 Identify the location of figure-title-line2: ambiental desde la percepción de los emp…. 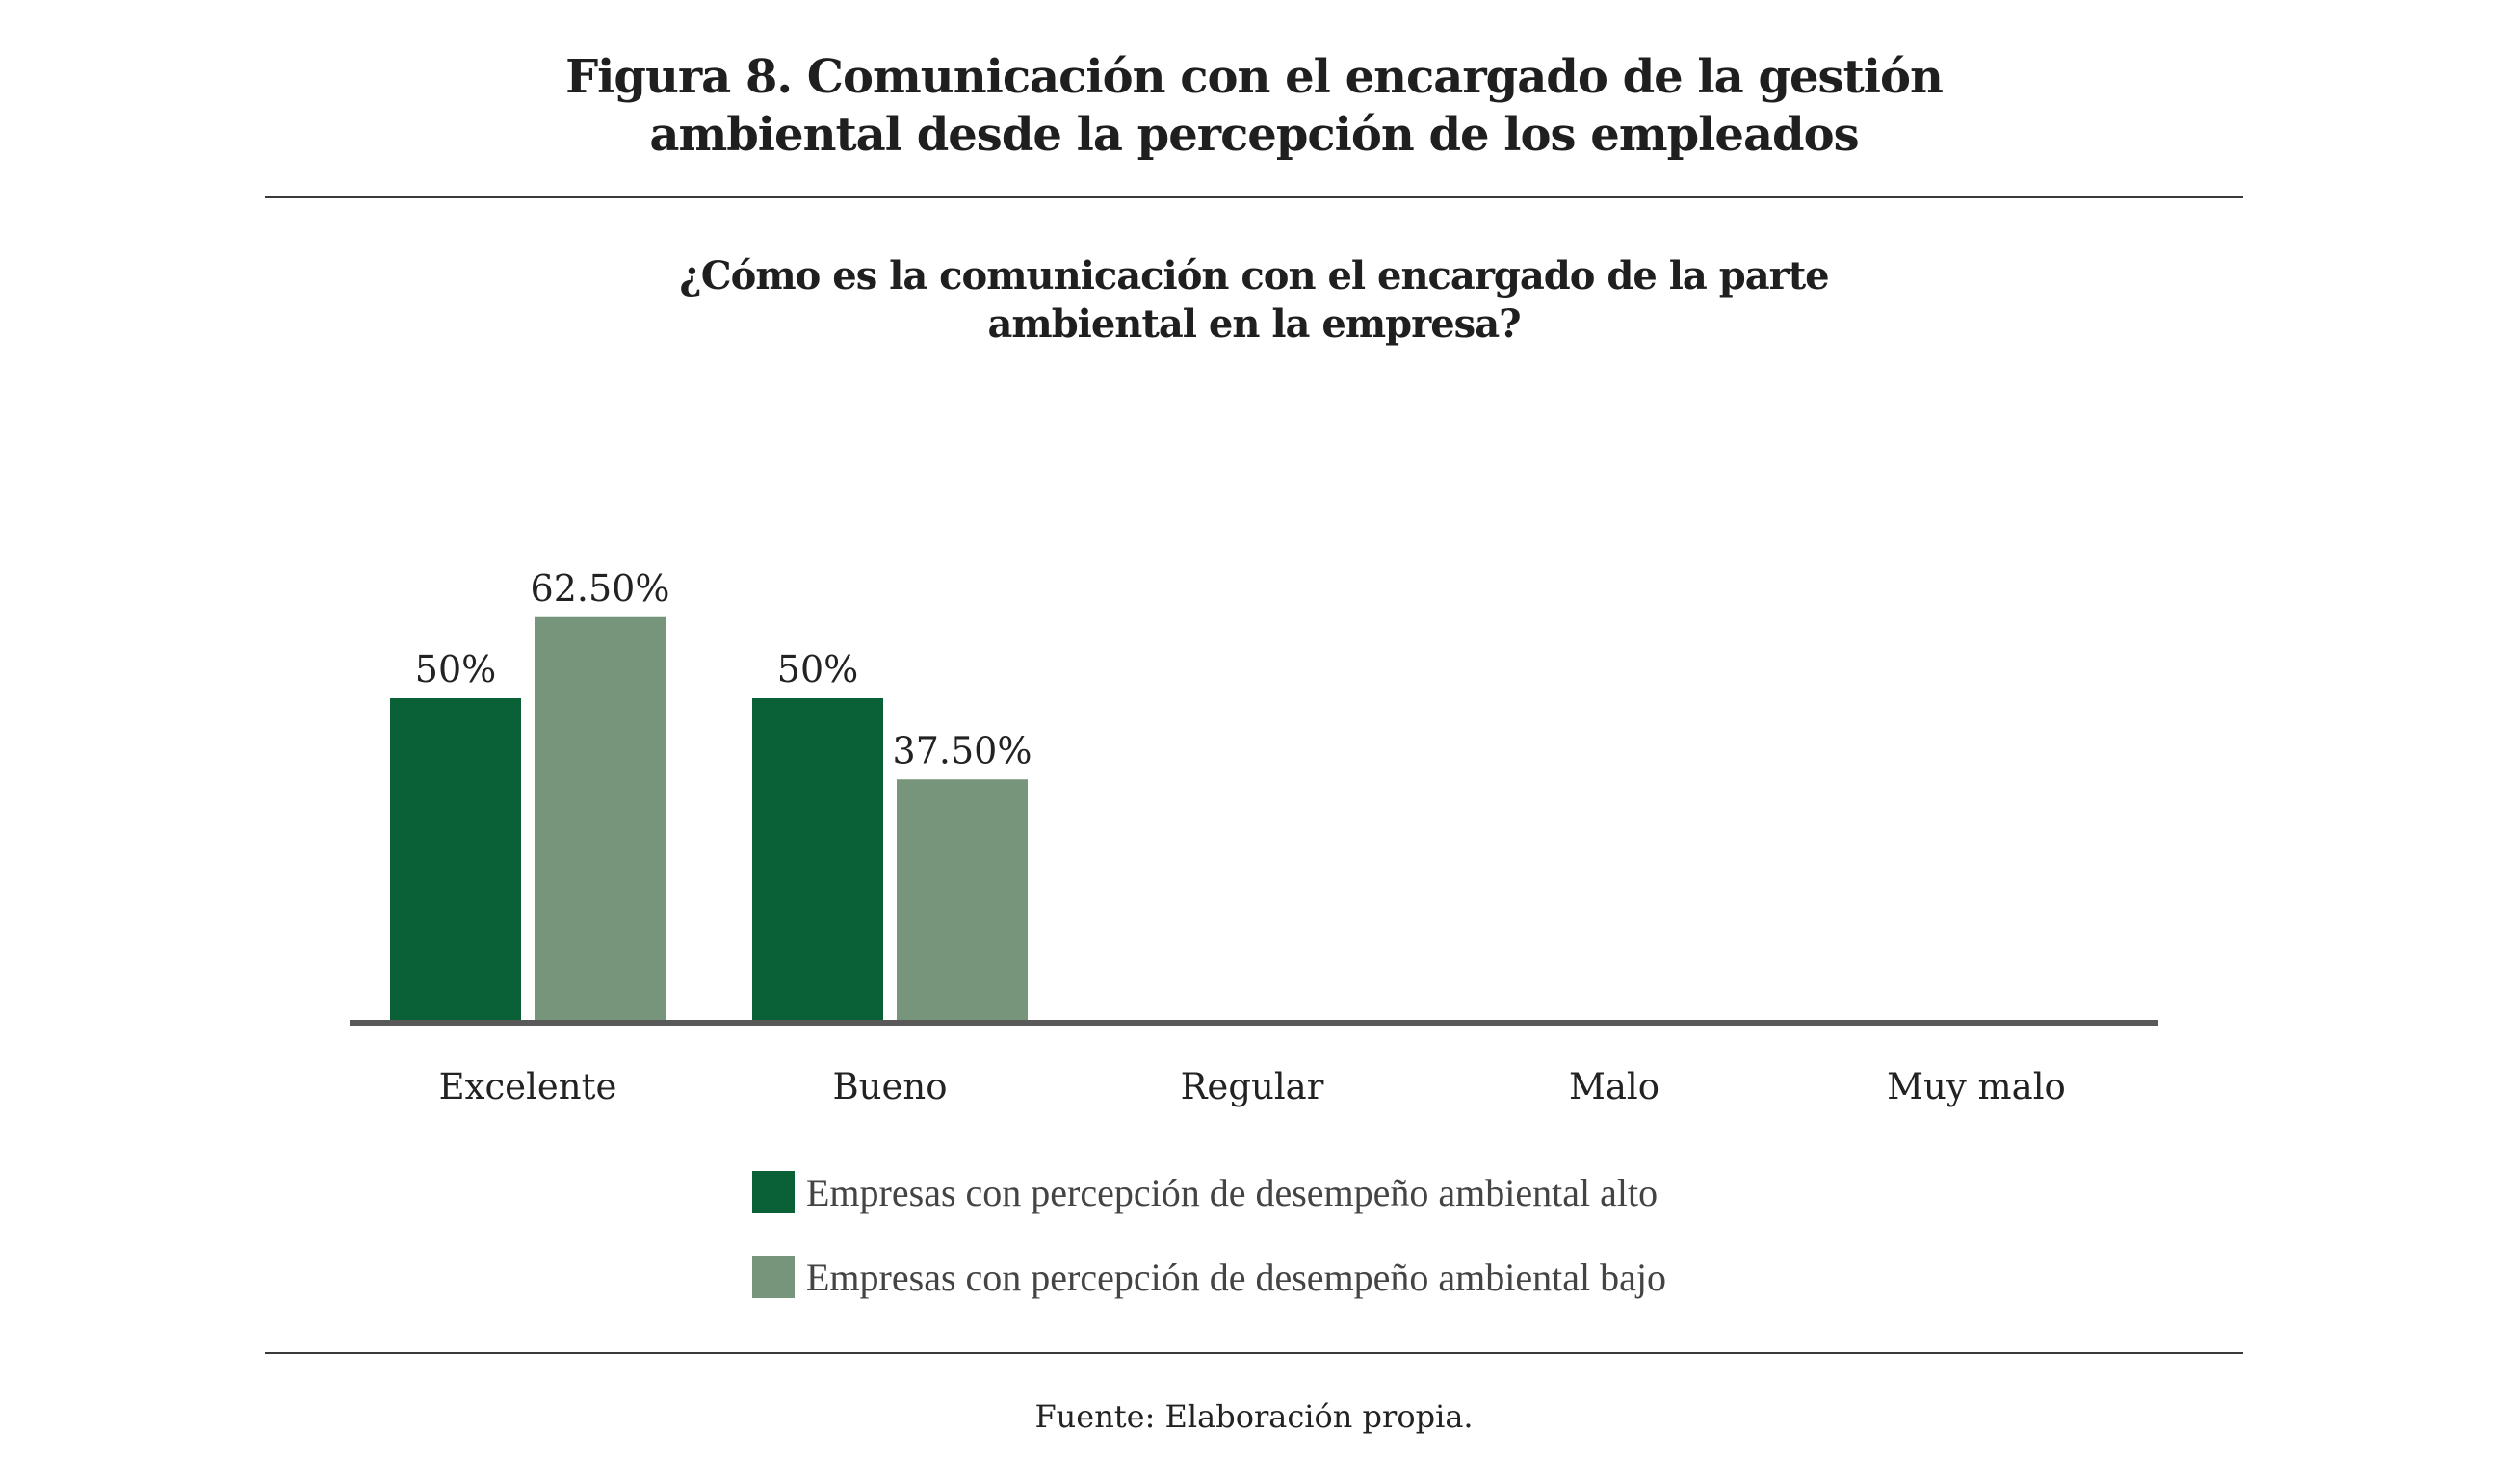
(1254, 135).